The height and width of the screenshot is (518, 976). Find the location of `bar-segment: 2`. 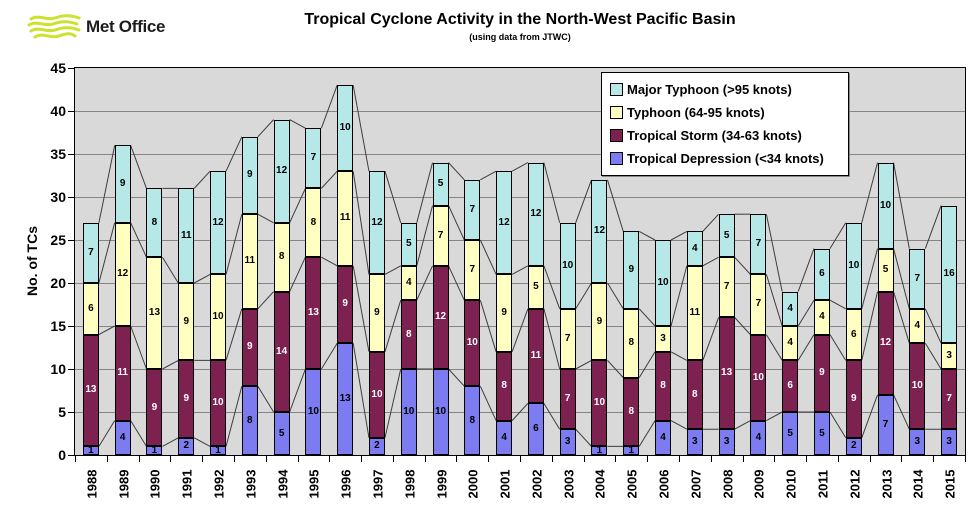

bar-segment: 2 is located at coordinates (186, 446).